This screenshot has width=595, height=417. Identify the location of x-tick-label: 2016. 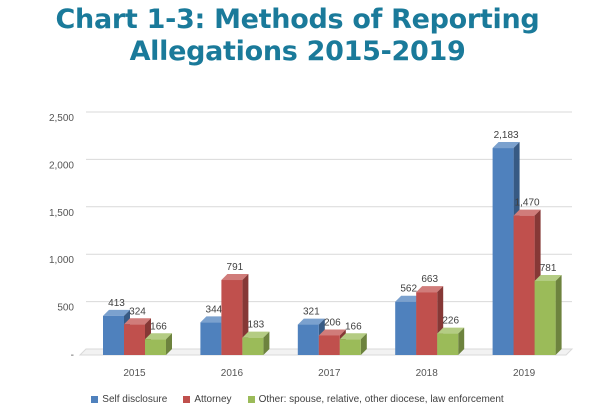
(232, 373).